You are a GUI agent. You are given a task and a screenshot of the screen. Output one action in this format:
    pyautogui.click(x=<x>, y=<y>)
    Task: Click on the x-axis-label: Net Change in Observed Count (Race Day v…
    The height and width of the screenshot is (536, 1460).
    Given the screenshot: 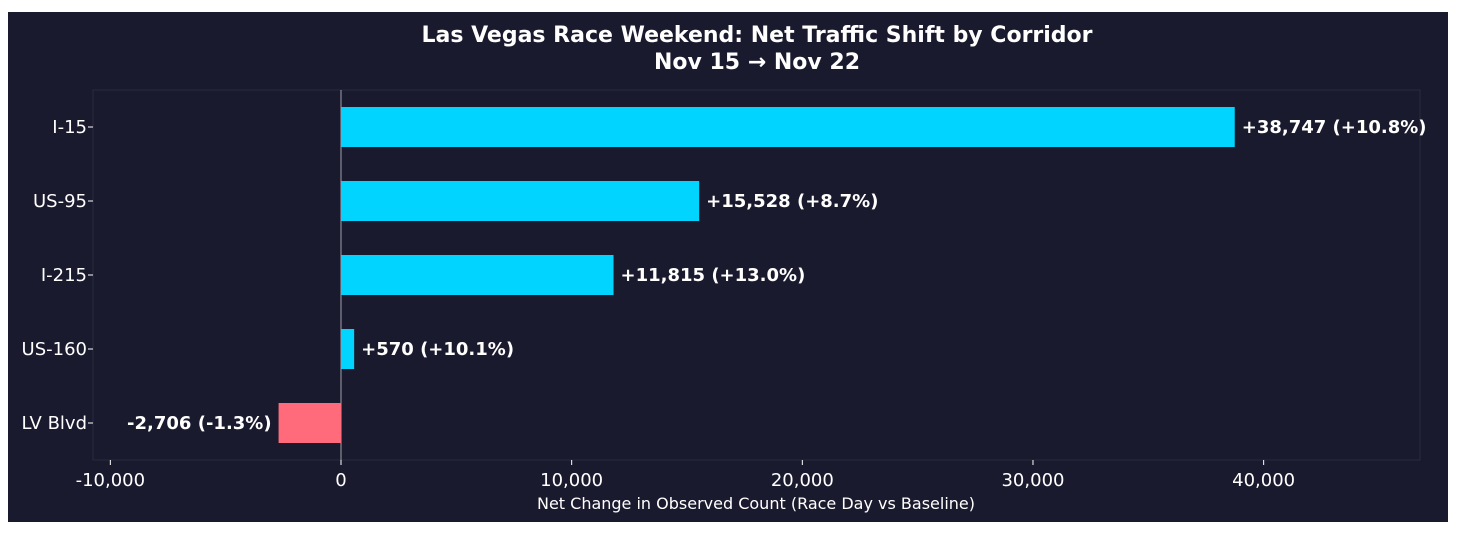 What is the action you would take?
    pyautogui.click(x=756, y=503)
    